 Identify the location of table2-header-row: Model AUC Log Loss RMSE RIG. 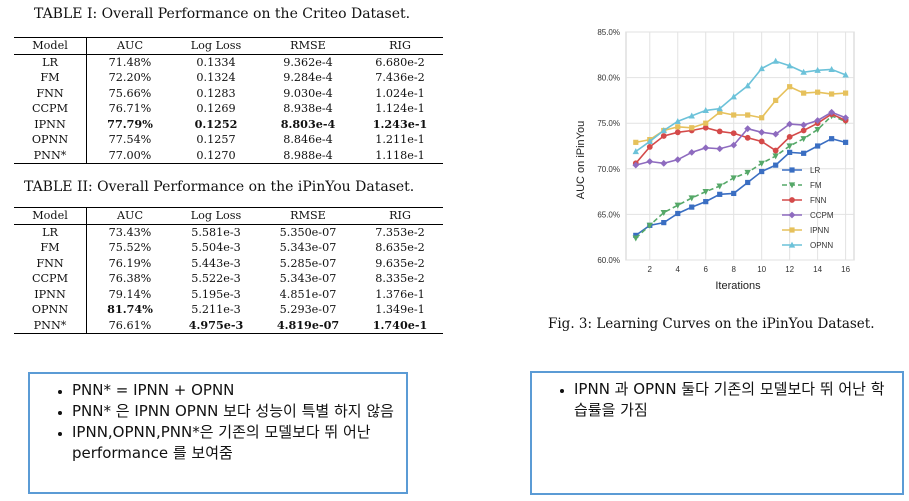
(228, 215).